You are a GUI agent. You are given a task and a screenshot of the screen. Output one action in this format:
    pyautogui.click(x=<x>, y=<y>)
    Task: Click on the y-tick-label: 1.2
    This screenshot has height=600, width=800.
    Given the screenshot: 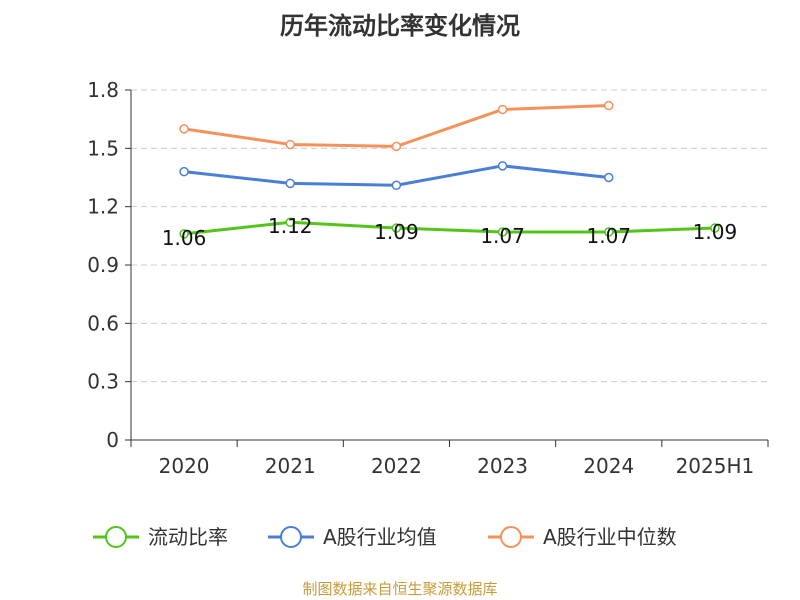 What is the action you would take?
    pyautogui.click(x=103, y=207)
    